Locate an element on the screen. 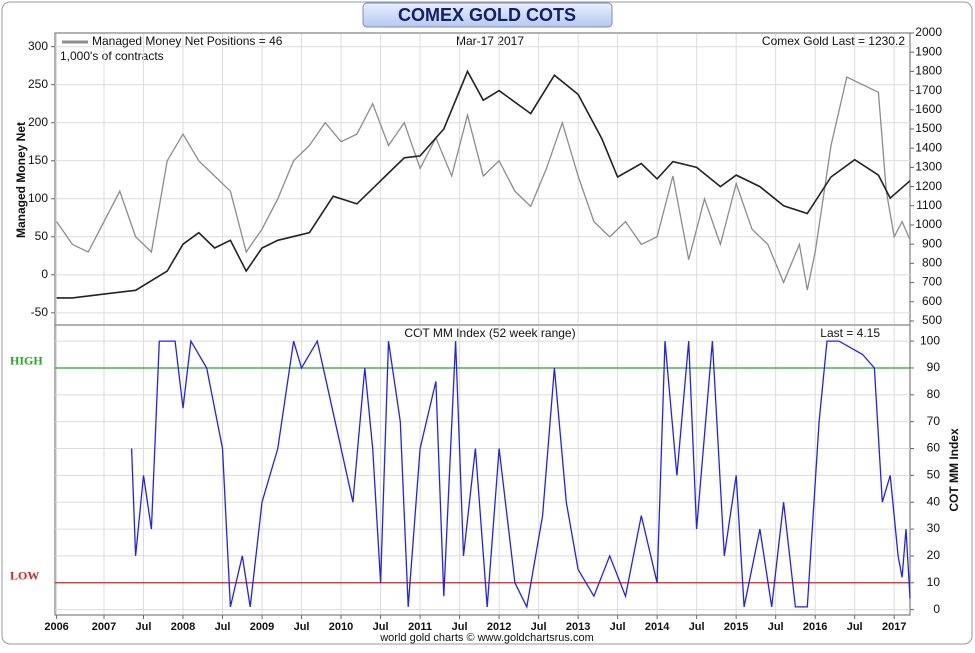 The image size is (975, 653). y2-tick-label: 1700 is located at coordinates (928, 90).